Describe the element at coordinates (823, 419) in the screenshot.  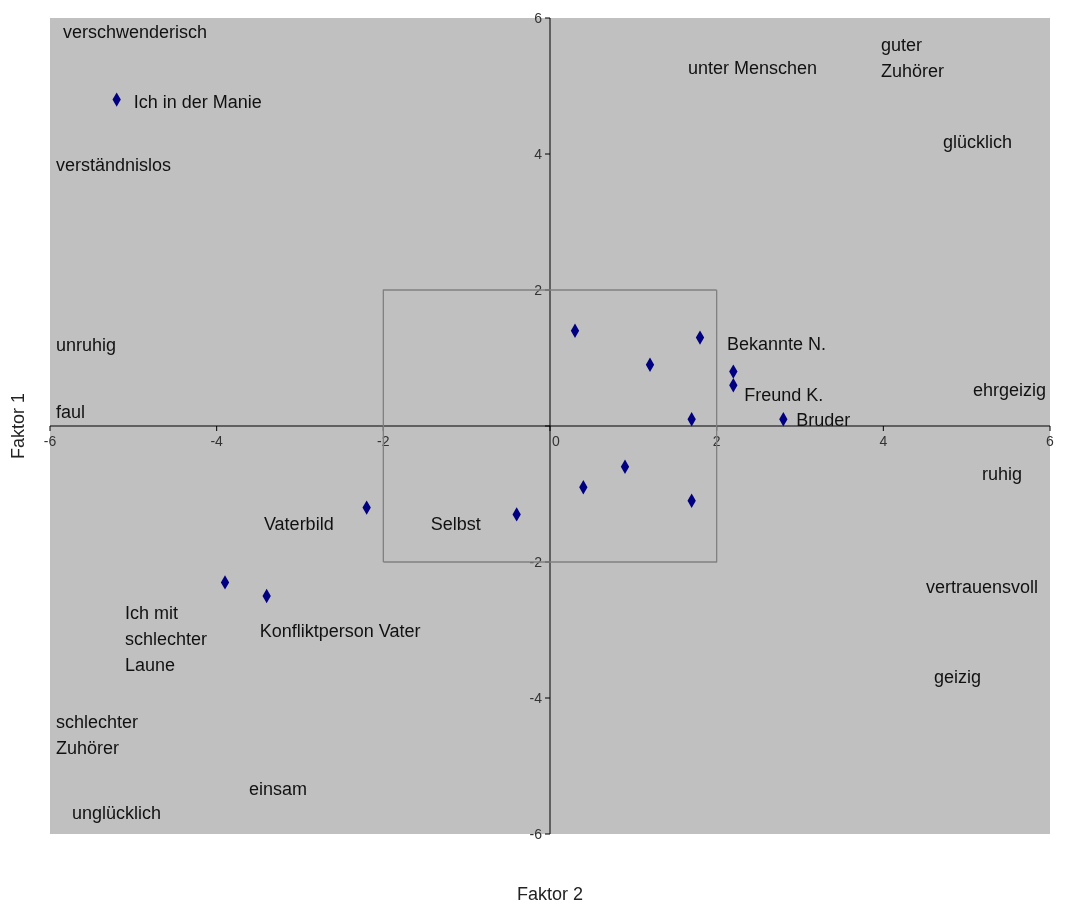
I see `annotation: Bruder` at that location.